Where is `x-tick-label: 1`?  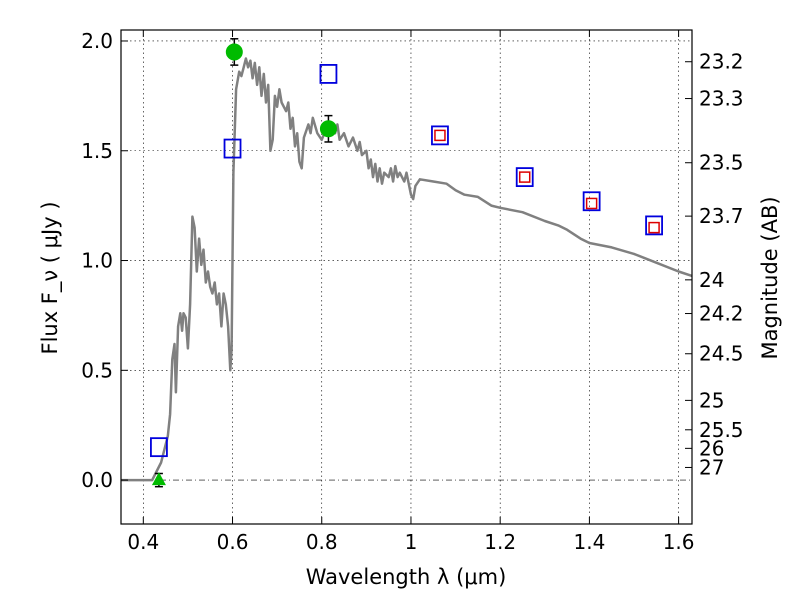 x-tick-label: 1 is located at coordinates (411, 542).